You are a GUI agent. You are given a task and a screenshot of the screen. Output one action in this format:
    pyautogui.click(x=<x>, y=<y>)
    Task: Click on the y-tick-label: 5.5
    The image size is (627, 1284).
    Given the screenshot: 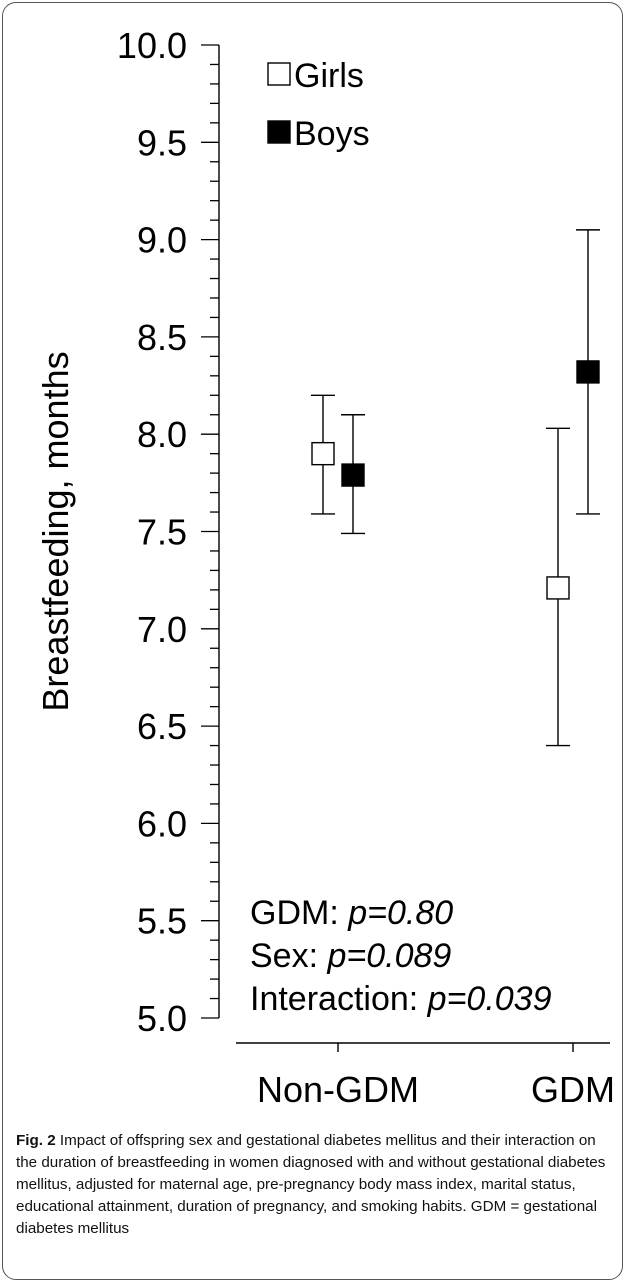 What is the action you would take?
    pyautogui.click(x=162, y=921)
    